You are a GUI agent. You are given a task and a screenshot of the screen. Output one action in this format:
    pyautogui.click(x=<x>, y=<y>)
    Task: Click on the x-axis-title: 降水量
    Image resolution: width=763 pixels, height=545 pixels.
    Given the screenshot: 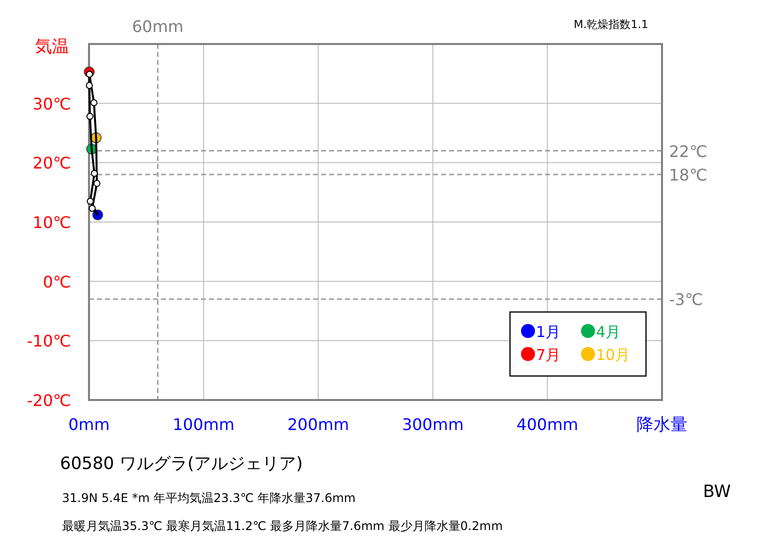 What is the action you would take?
    pyautogui.click(x=662, y=425)
    